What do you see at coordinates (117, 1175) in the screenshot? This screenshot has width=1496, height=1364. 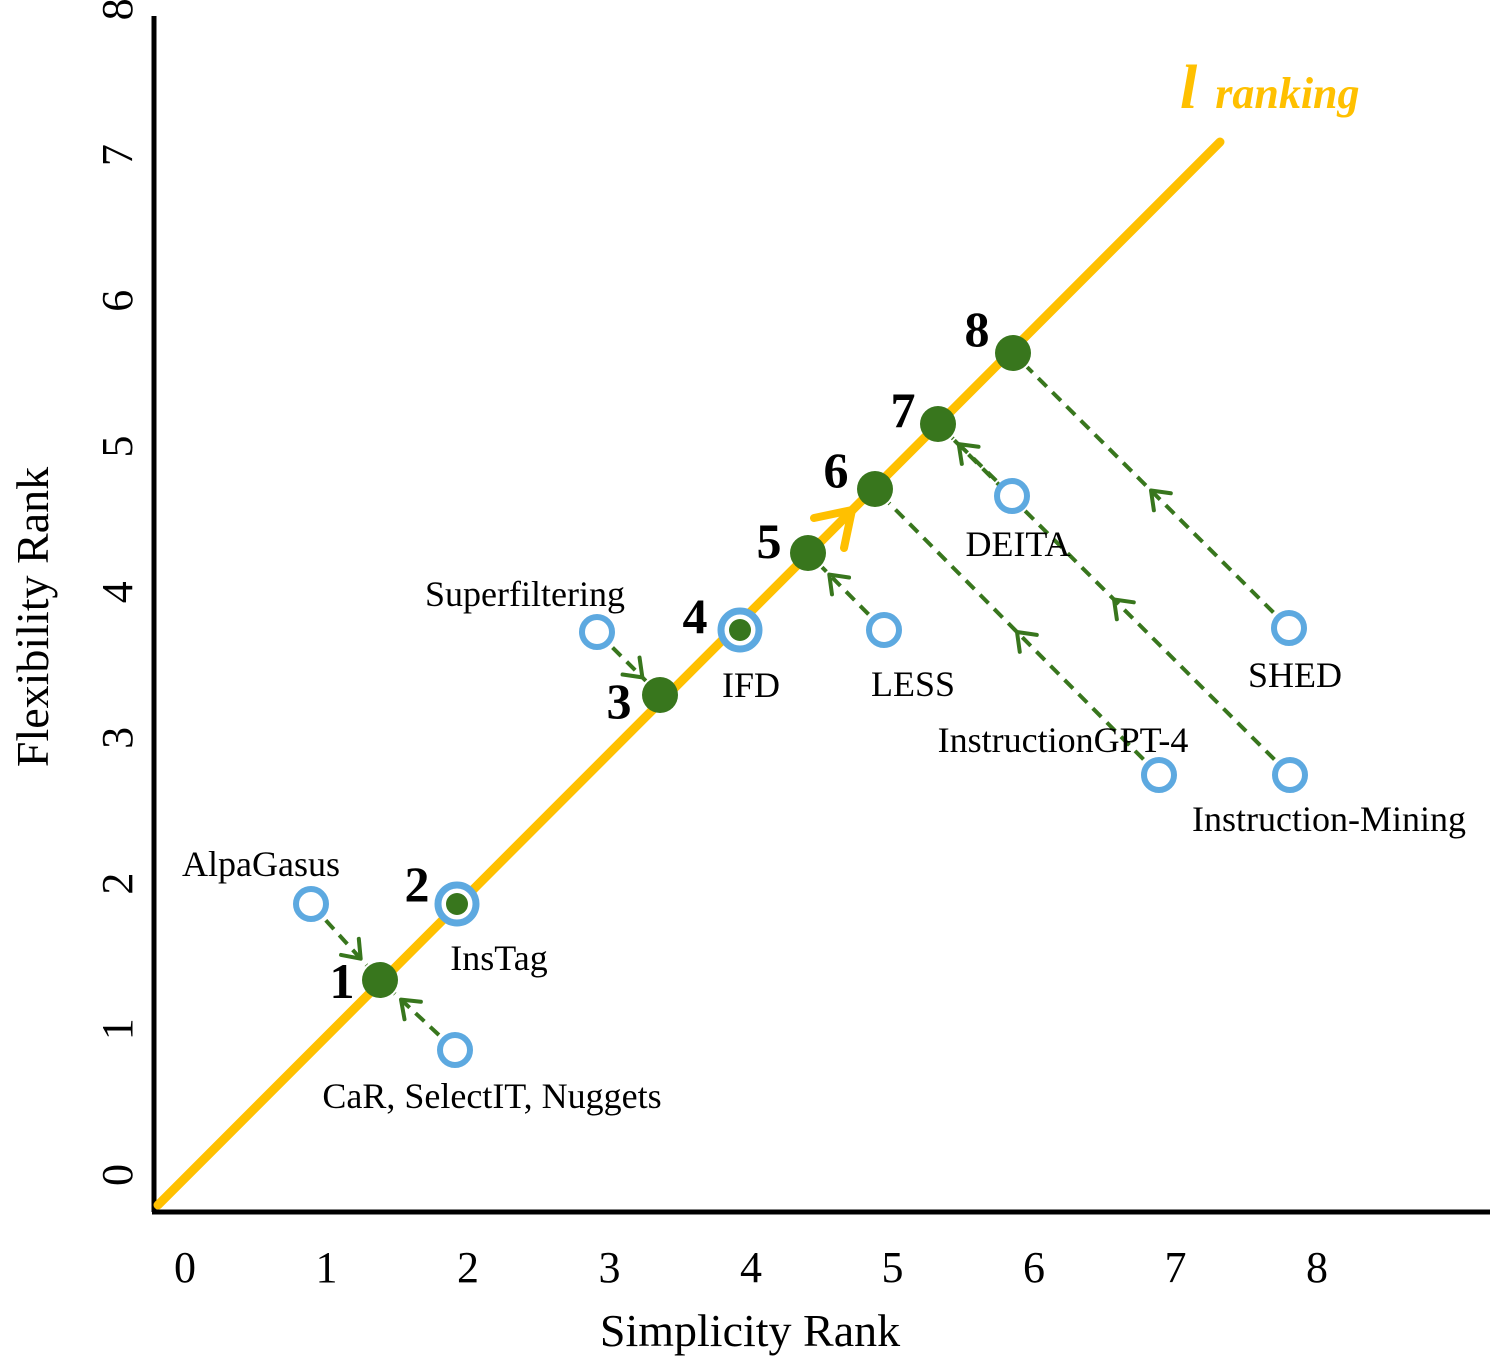 I see `y-tick-0: 0` at bounding box center [117, 1175].